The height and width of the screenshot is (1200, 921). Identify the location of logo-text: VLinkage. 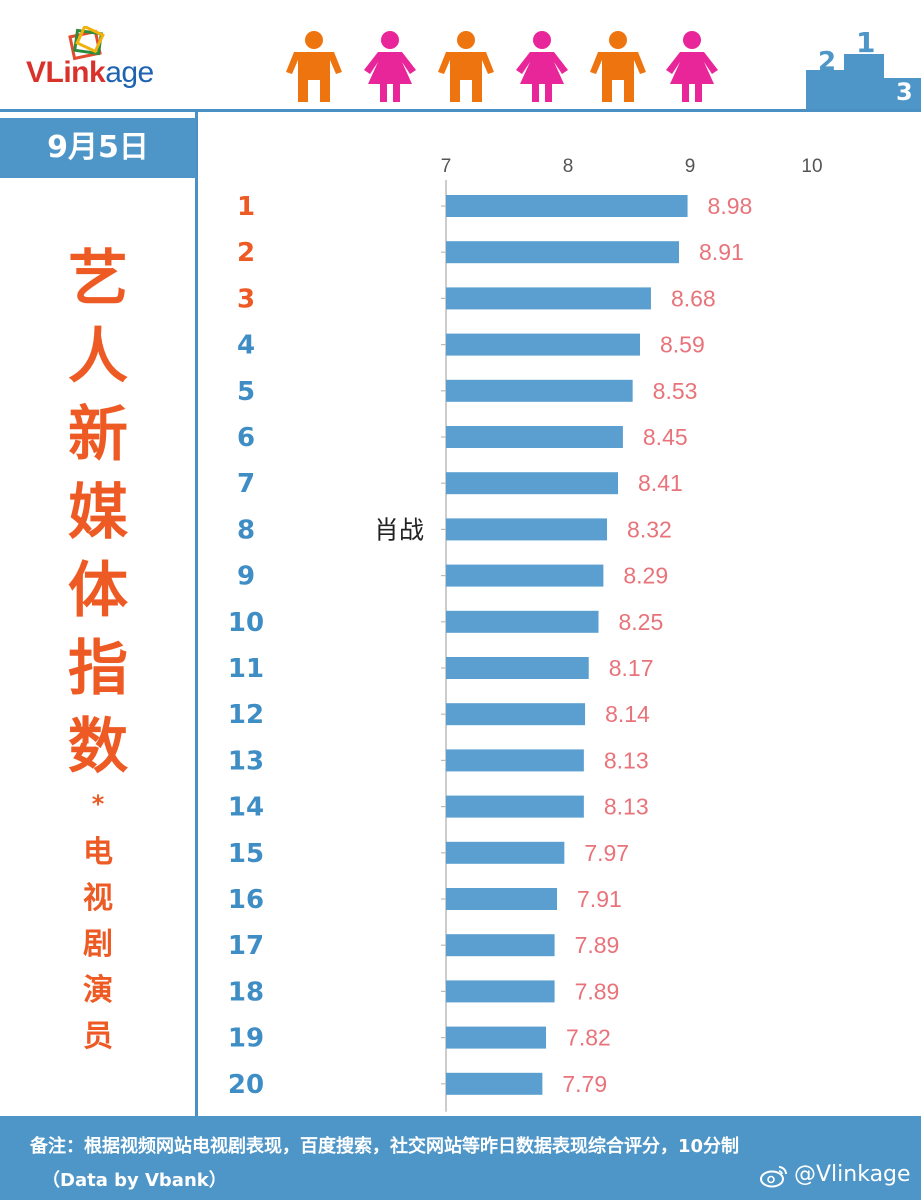
(90, 73).